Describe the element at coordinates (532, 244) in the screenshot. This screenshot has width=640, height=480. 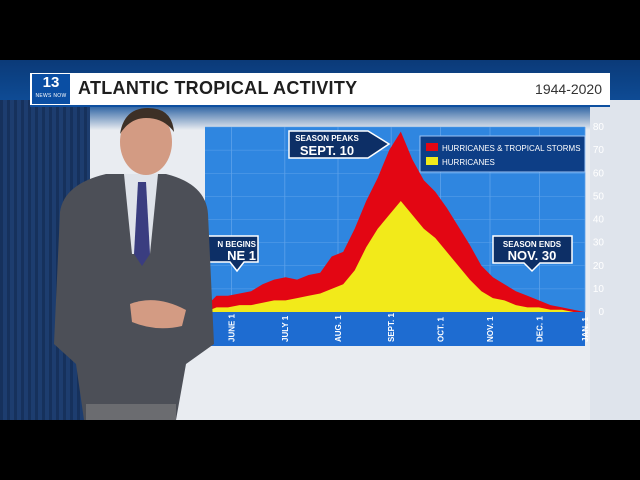
I see `callout-end-line1: SEASON ENDS` at that location.